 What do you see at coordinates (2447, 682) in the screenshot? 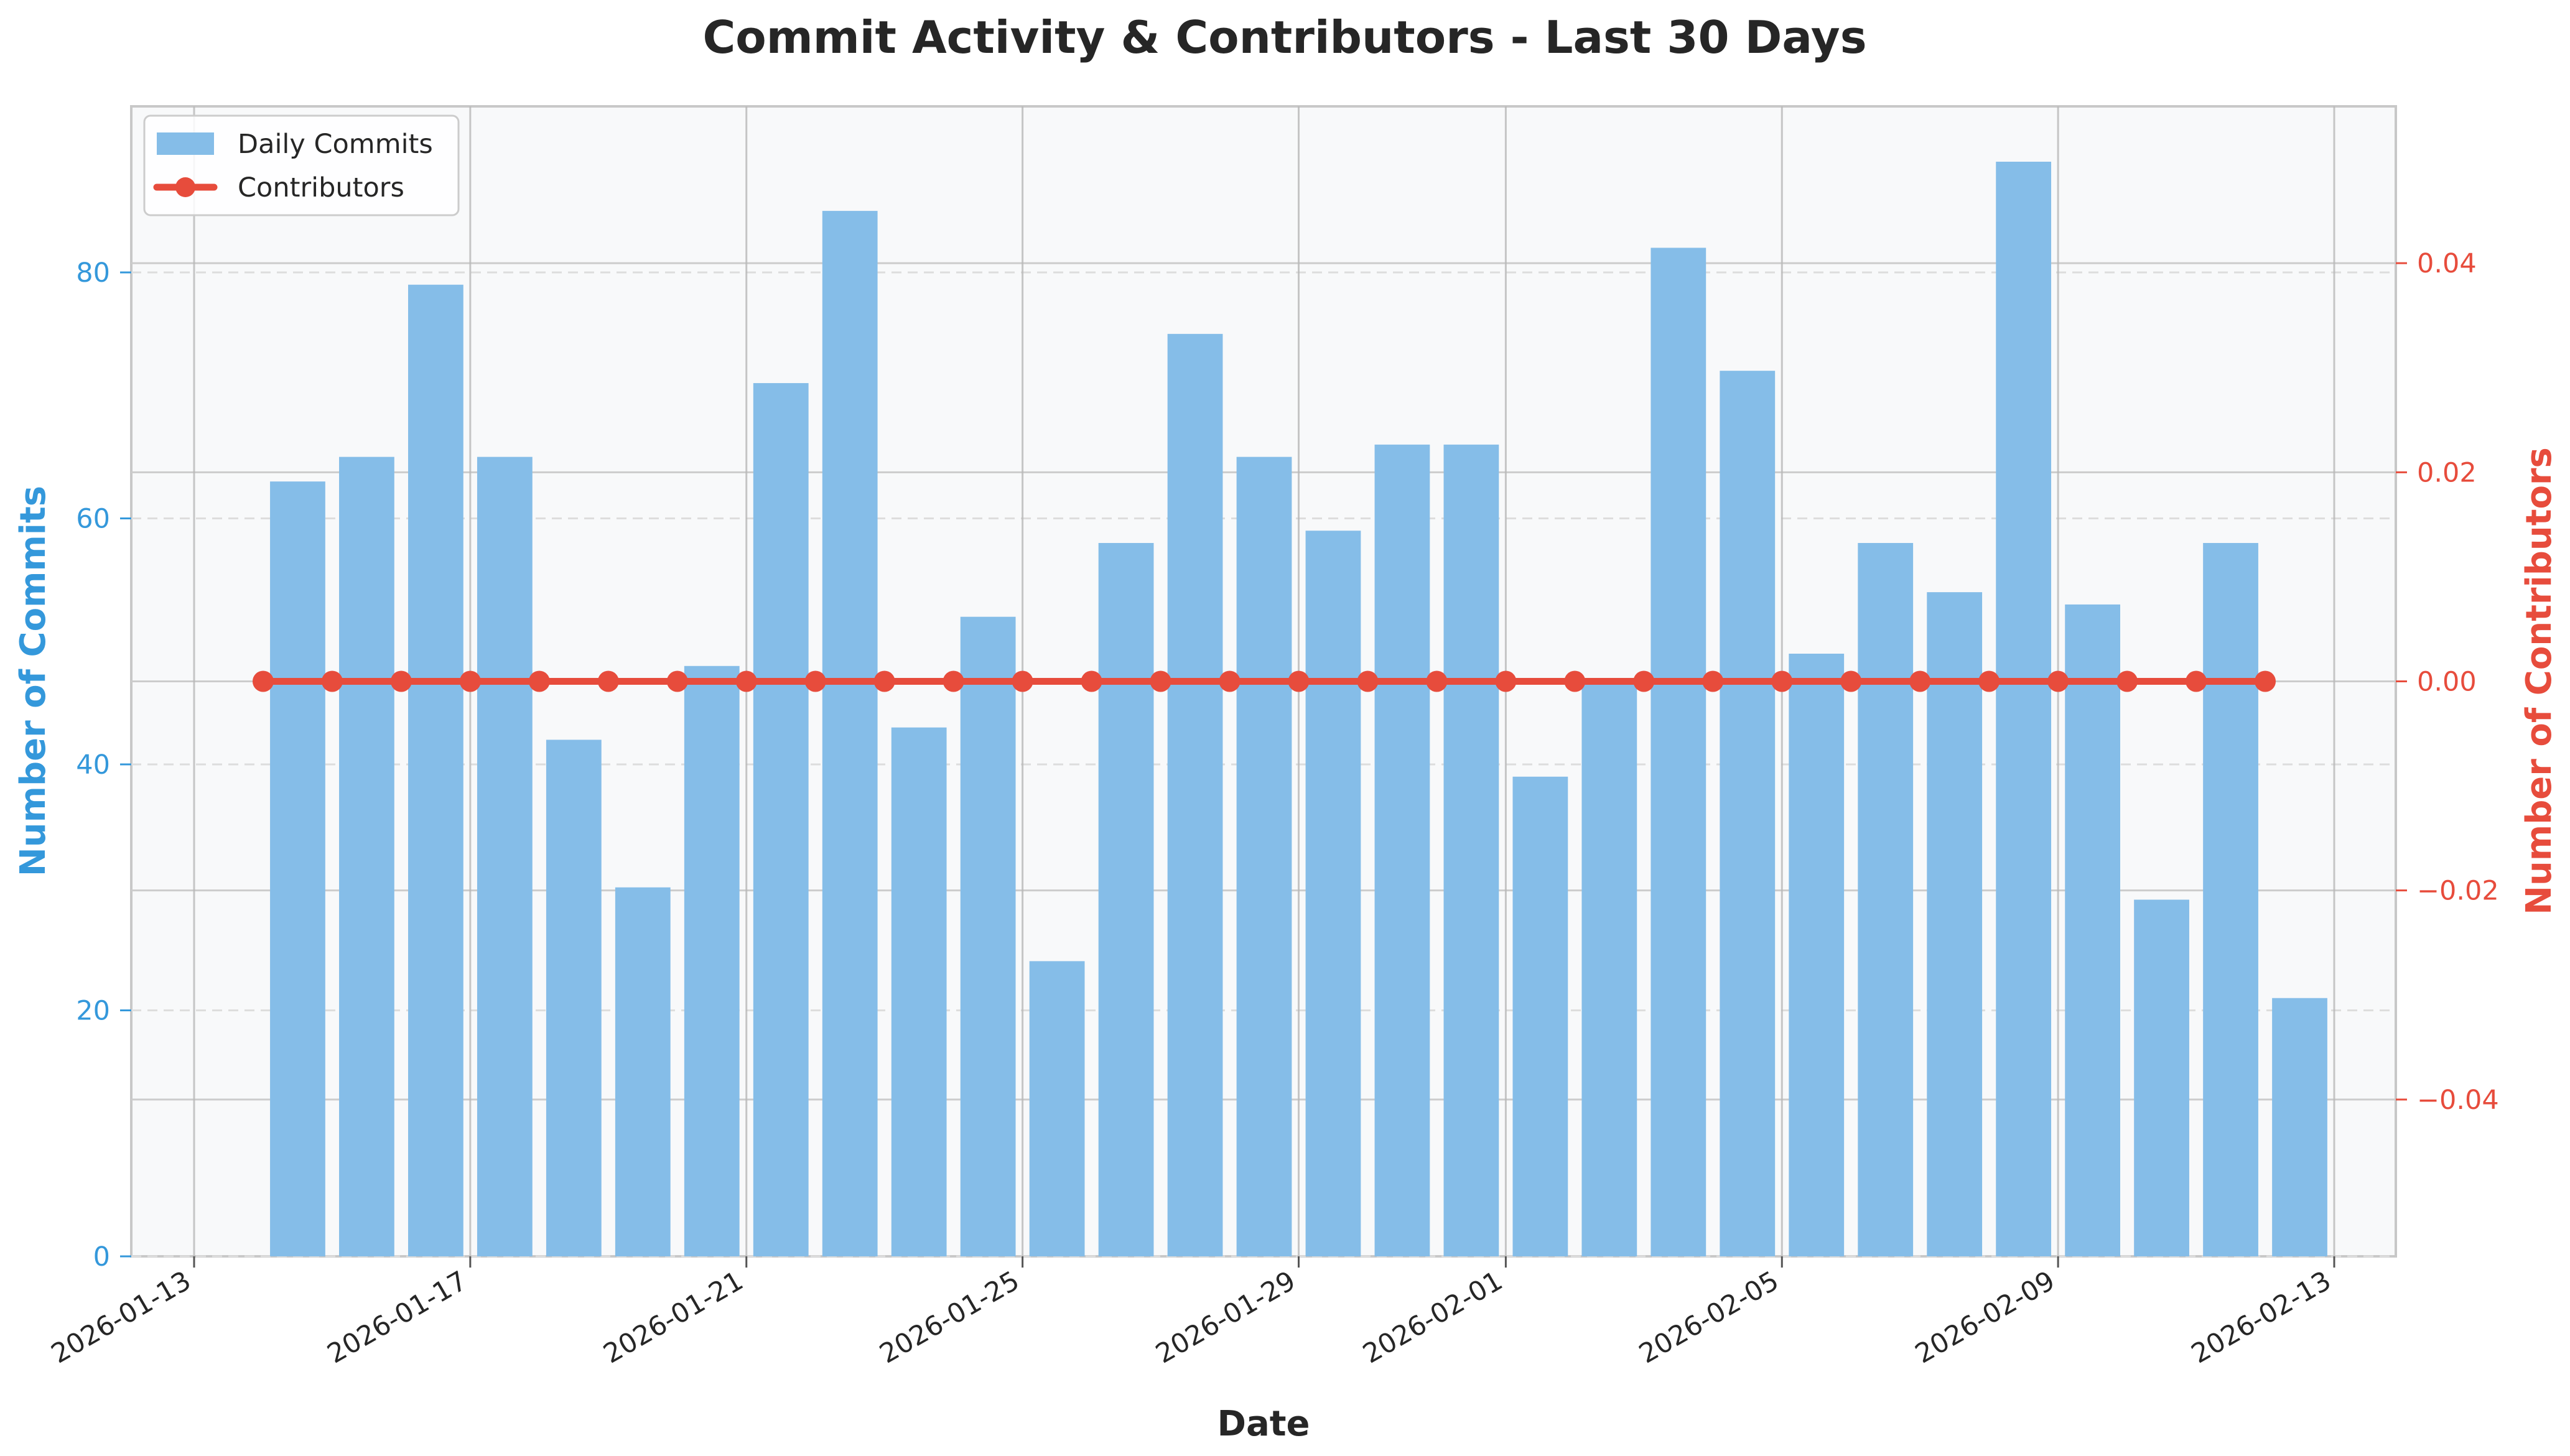
I see `y2-tick-label: 0.00` at bounding box center [2447, 682].